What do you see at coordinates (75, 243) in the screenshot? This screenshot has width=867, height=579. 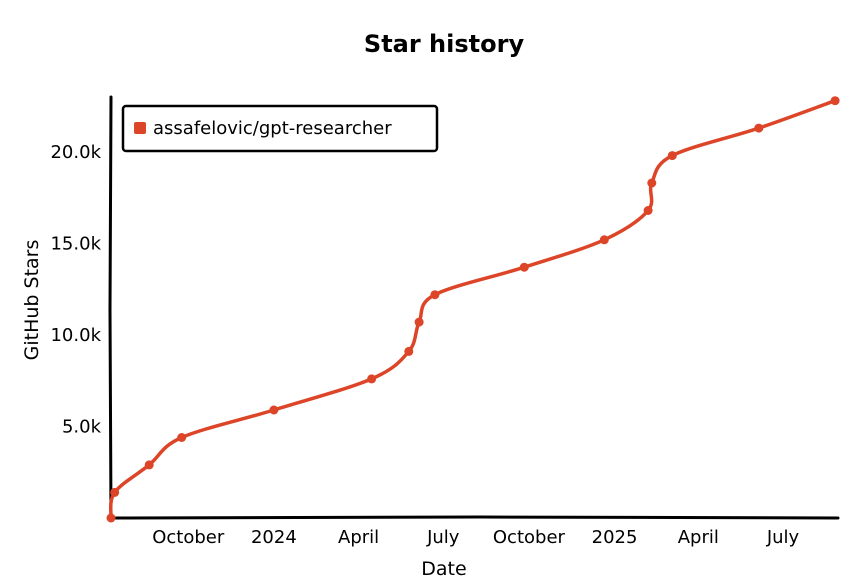 I see `y-tick-label: 15.0k` at bounding box center [75, 243].